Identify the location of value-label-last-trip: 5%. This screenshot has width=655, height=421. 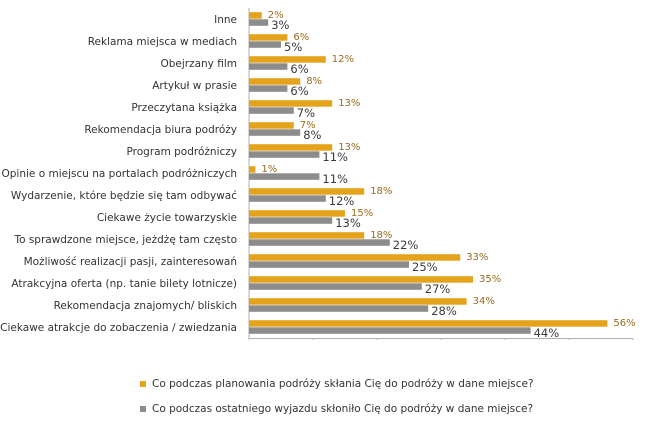
(293, 47).